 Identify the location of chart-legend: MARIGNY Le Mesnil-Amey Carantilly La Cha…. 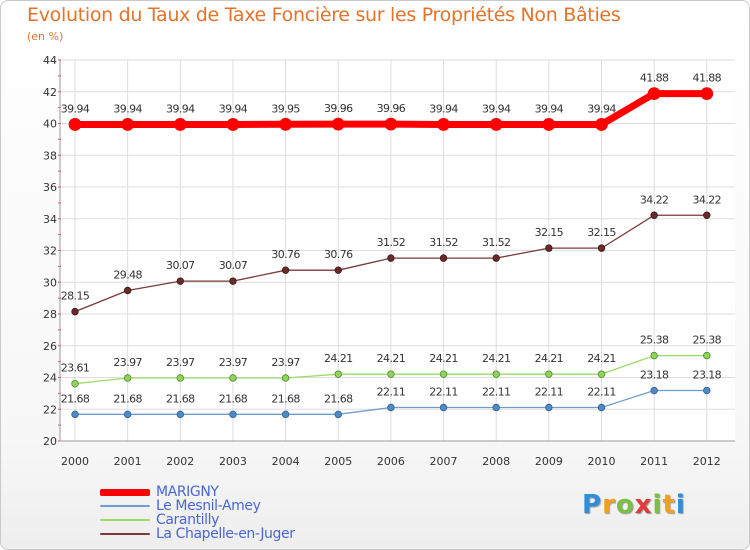
(197, 513).